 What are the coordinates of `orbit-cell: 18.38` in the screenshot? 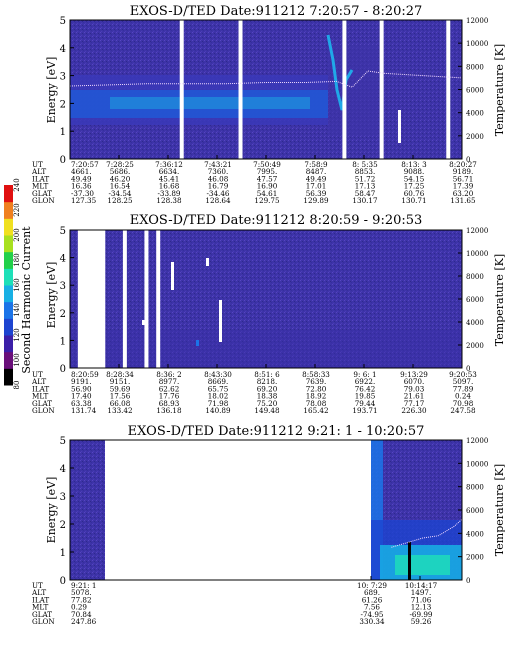 It's located at (267, 396).